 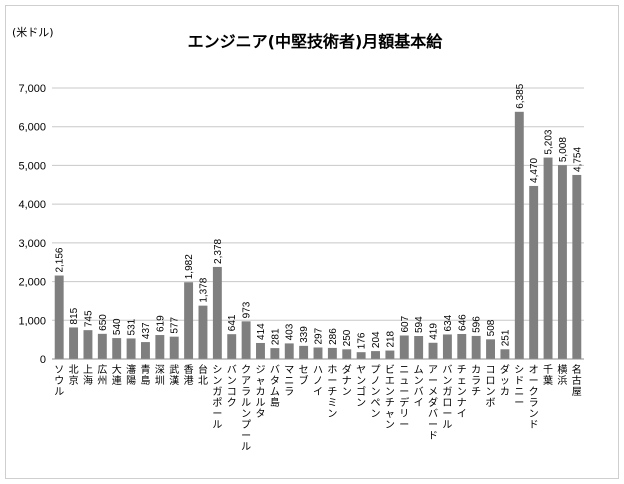 What do you see at coordinates (562, 375) in the screenshot?
I see `category-label: 横浜` at bounding box center [562, 375].